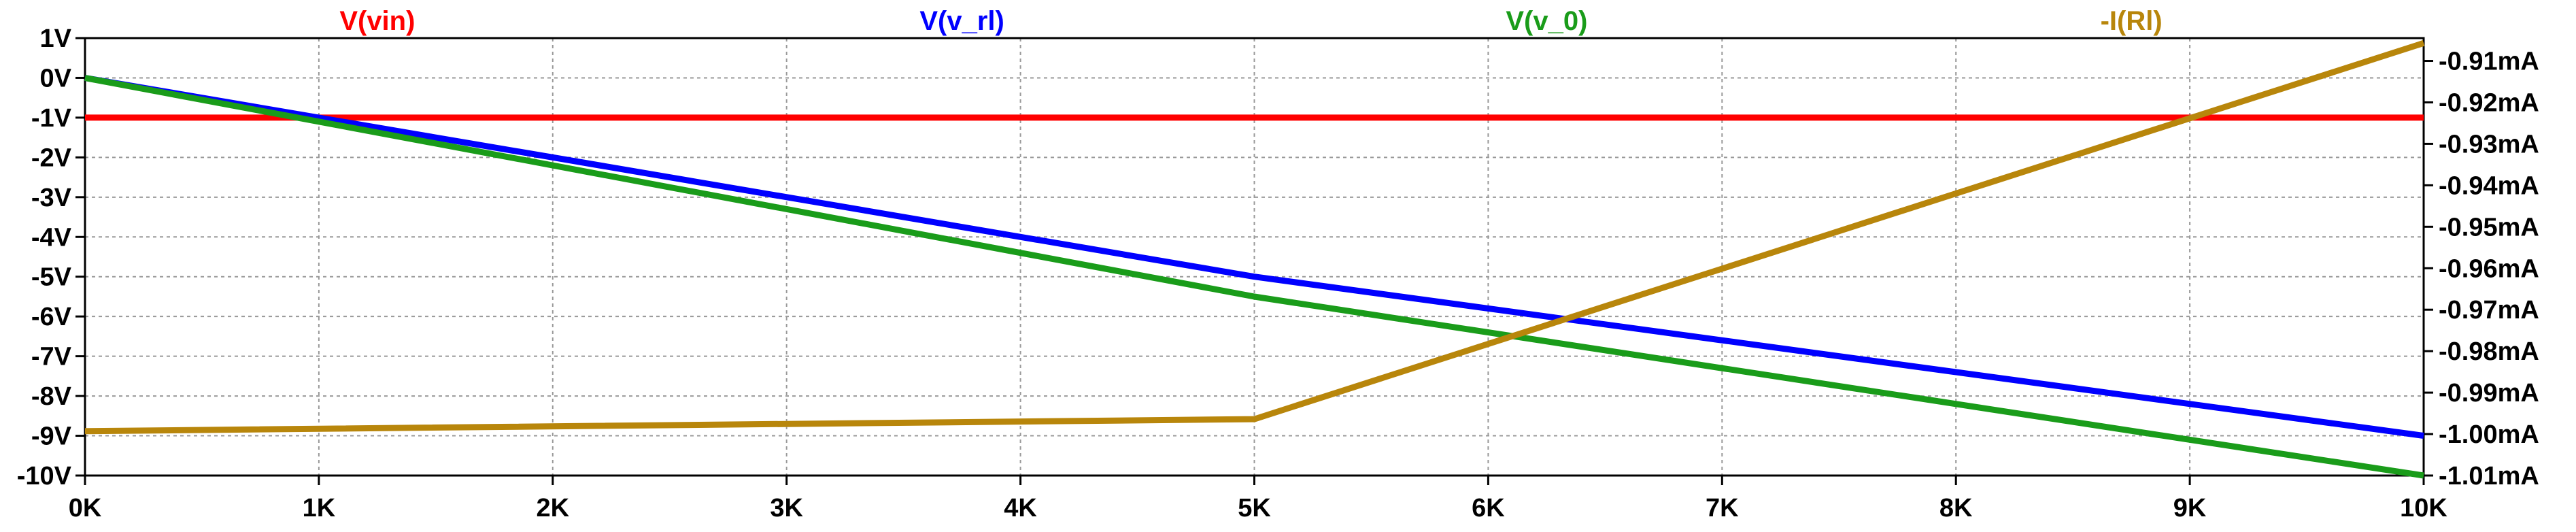 The image size is (2576, 532). Describe the element at coordinates (2489, 227) in the screenshot. I see `right-y-tick-label: -0.95mA` at that location.